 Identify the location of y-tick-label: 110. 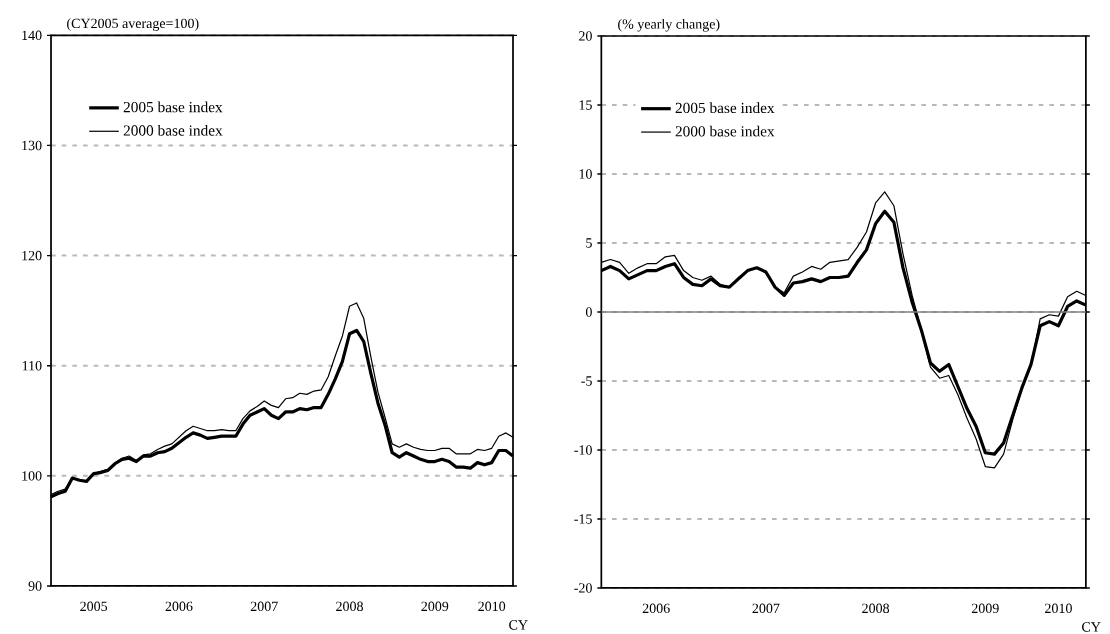
(32, 366).